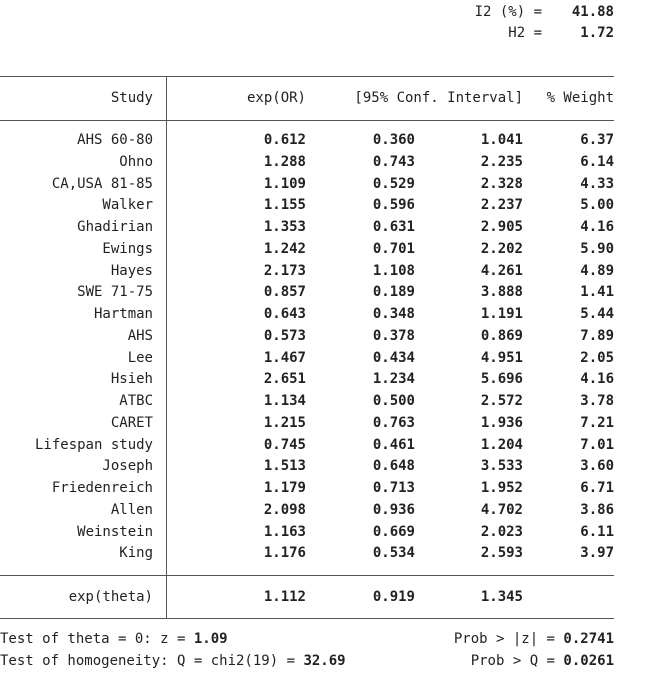 This screenshot has width=660, height=674. Describe the element at coordinates (284, 488) in the screenshot. I see `estimate-cell: 1.179` at that location.